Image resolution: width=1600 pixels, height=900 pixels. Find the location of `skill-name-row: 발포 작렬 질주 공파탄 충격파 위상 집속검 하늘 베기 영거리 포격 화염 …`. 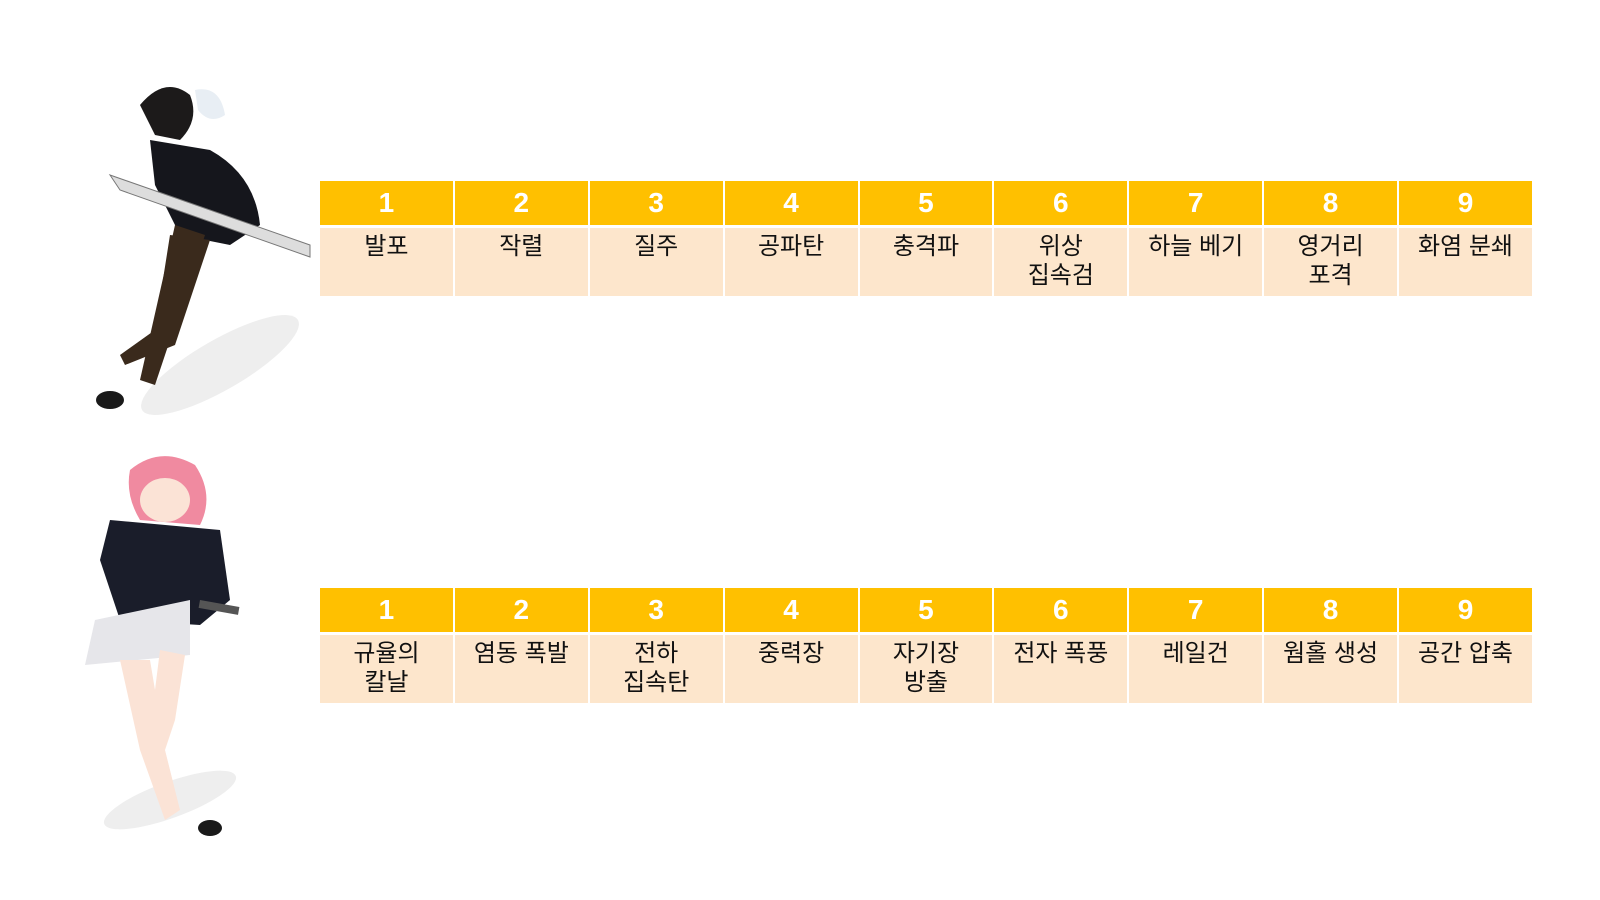

skill-name-row: 발포 작렬 질주 공파탄 충격파 위상 집속검 하늘 베기 영거리 포격 화염 … is located at coordinates (926, 262).